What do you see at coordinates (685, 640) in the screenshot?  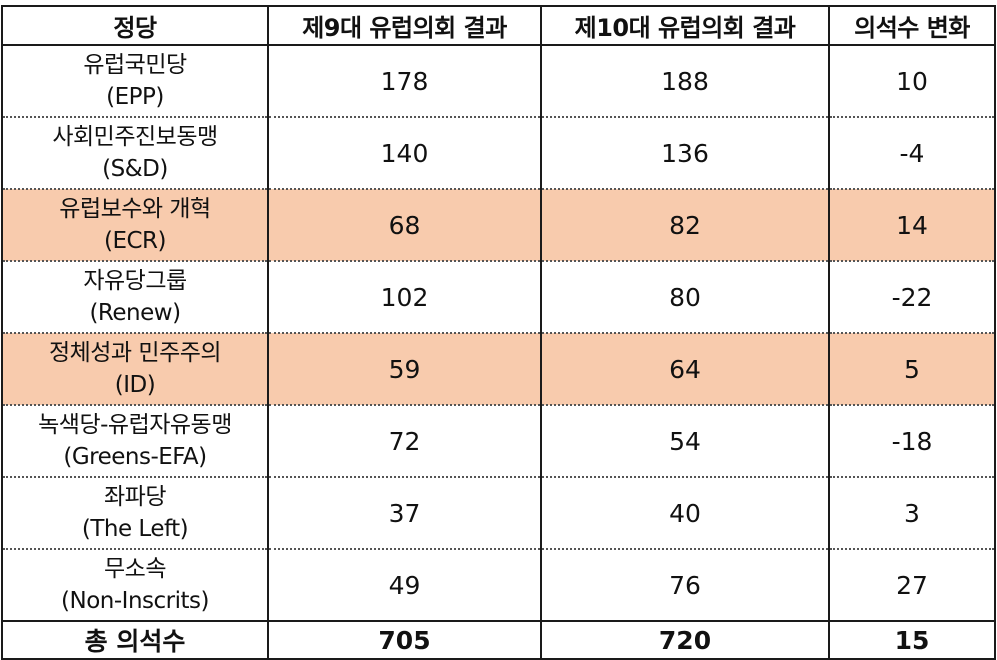 I see `total-term10: 720` at bounding box center [685, 640].